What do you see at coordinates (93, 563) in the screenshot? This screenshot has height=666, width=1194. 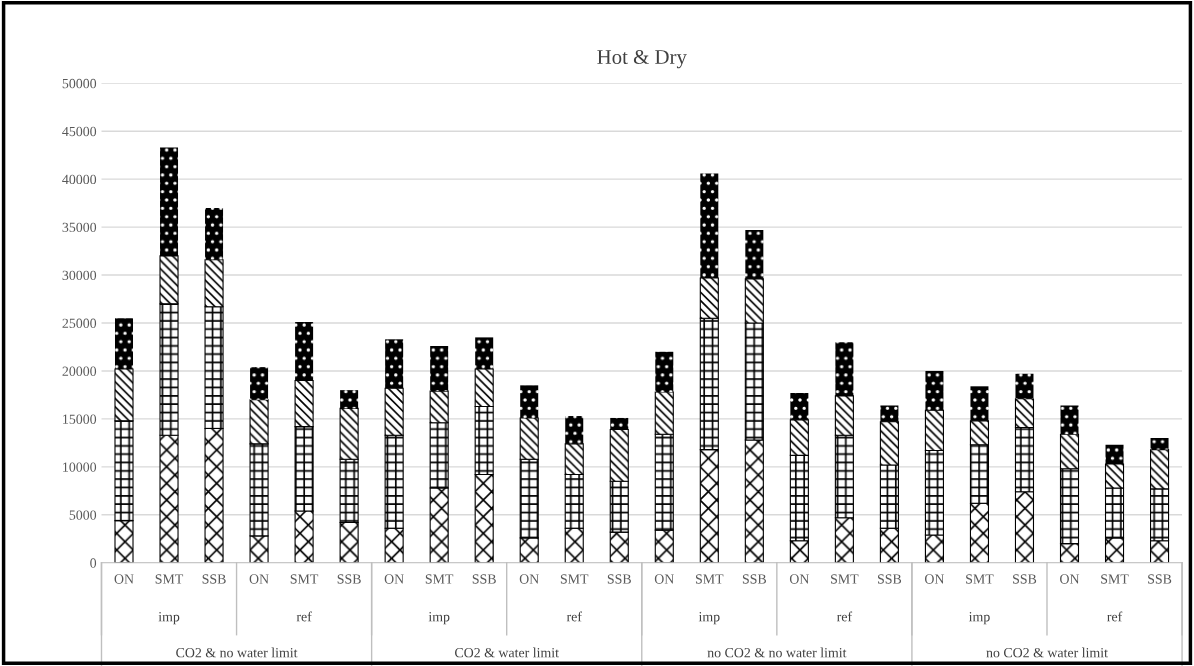 I see `y-tick-label: 0` at bounding box center [93, 563].